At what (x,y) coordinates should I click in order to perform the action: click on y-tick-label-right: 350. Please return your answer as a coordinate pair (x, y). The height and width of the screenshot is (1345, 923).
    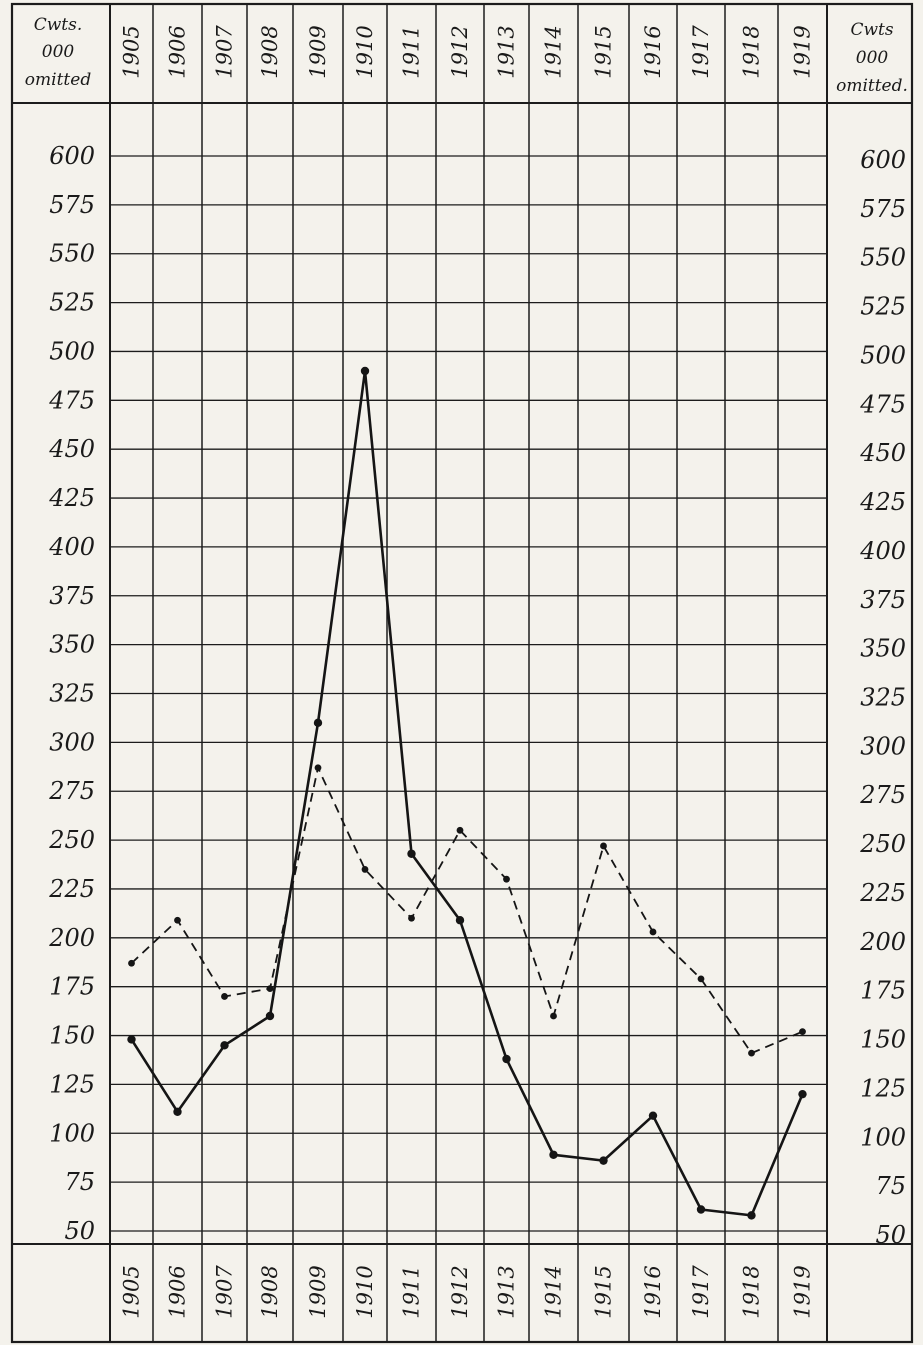
    Looking at the image, I should click on (883, 649).